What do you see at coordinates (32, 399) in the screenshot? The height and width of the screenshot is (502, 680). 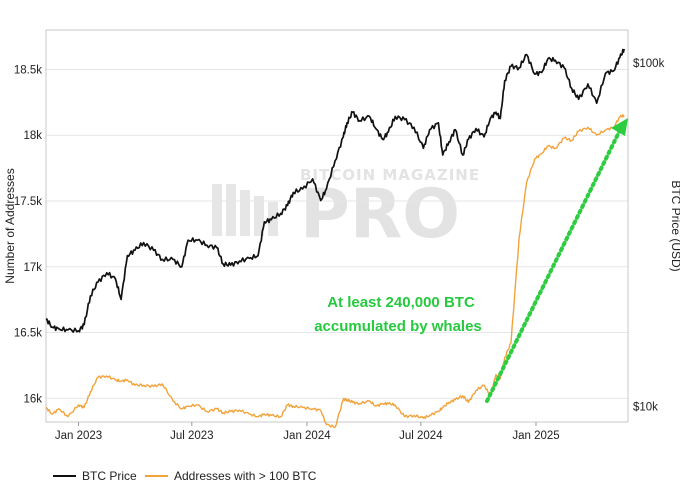 I see `left-tick-label: 16k` at bounding box center [32, 399].